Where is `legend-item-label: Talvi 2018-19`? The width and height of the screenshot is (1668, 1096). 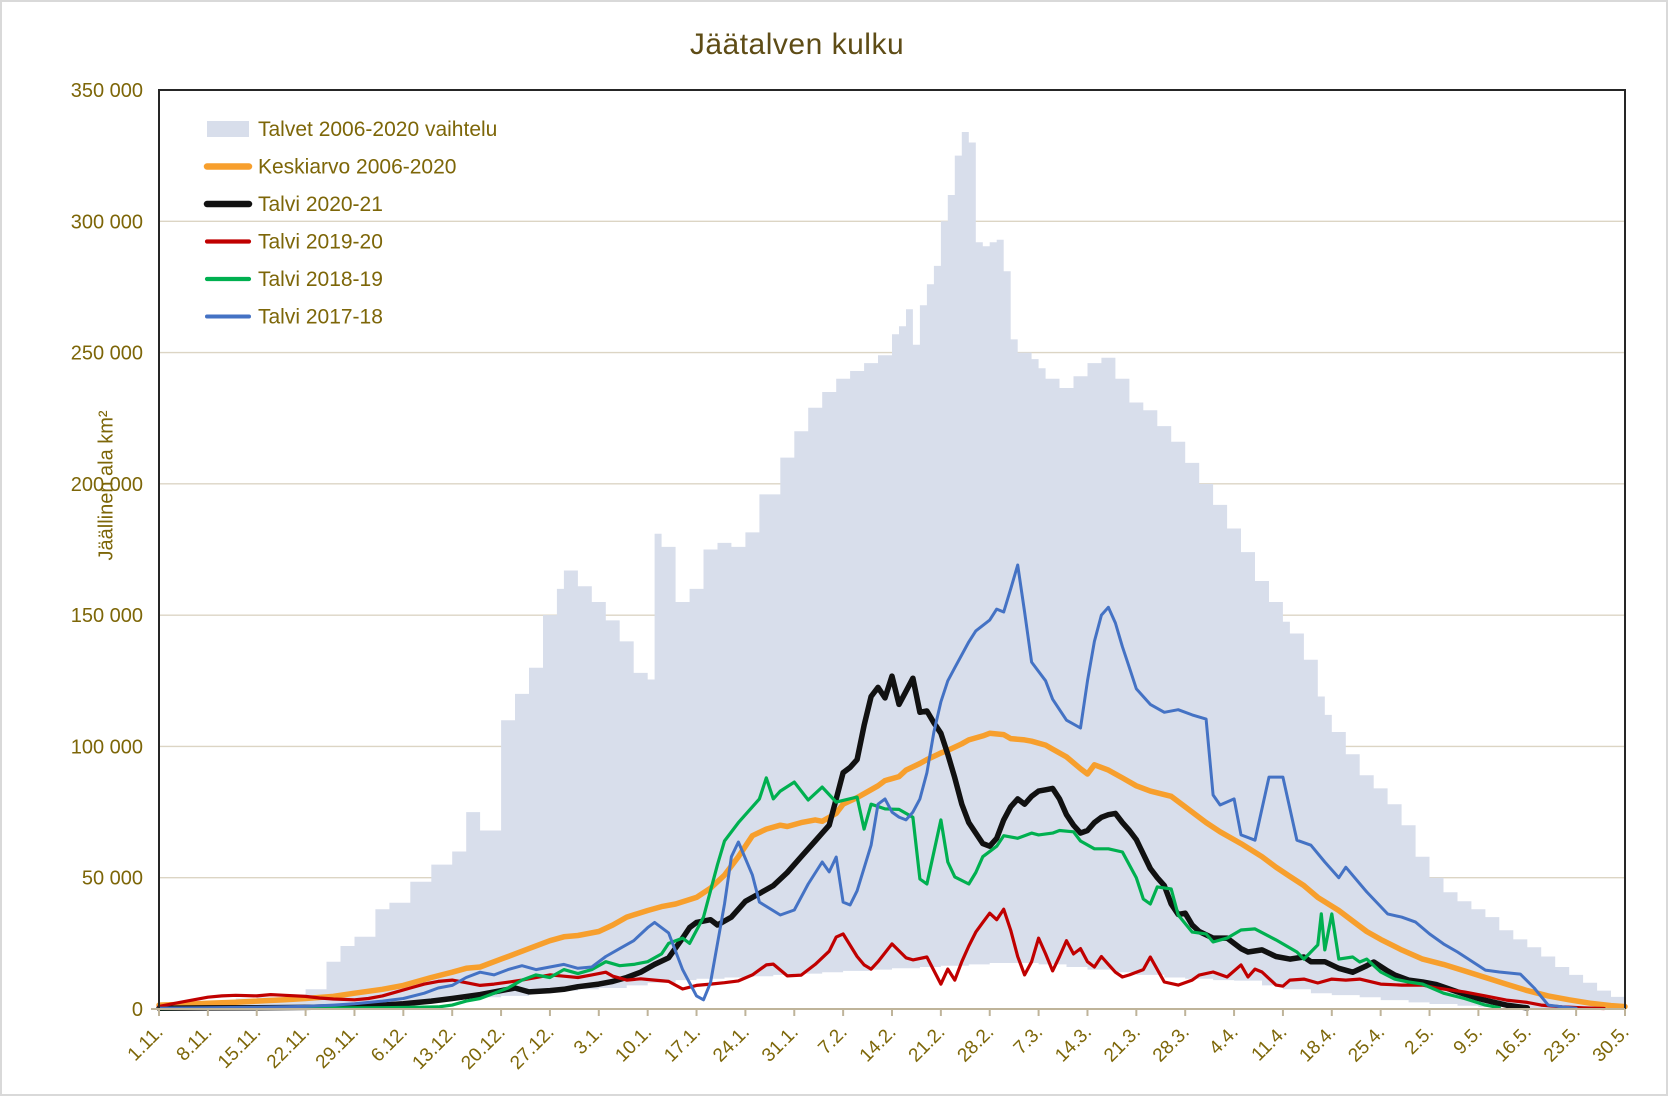
legend-item-label: Talvi 2018-19 is located at coordinates (320, 279).